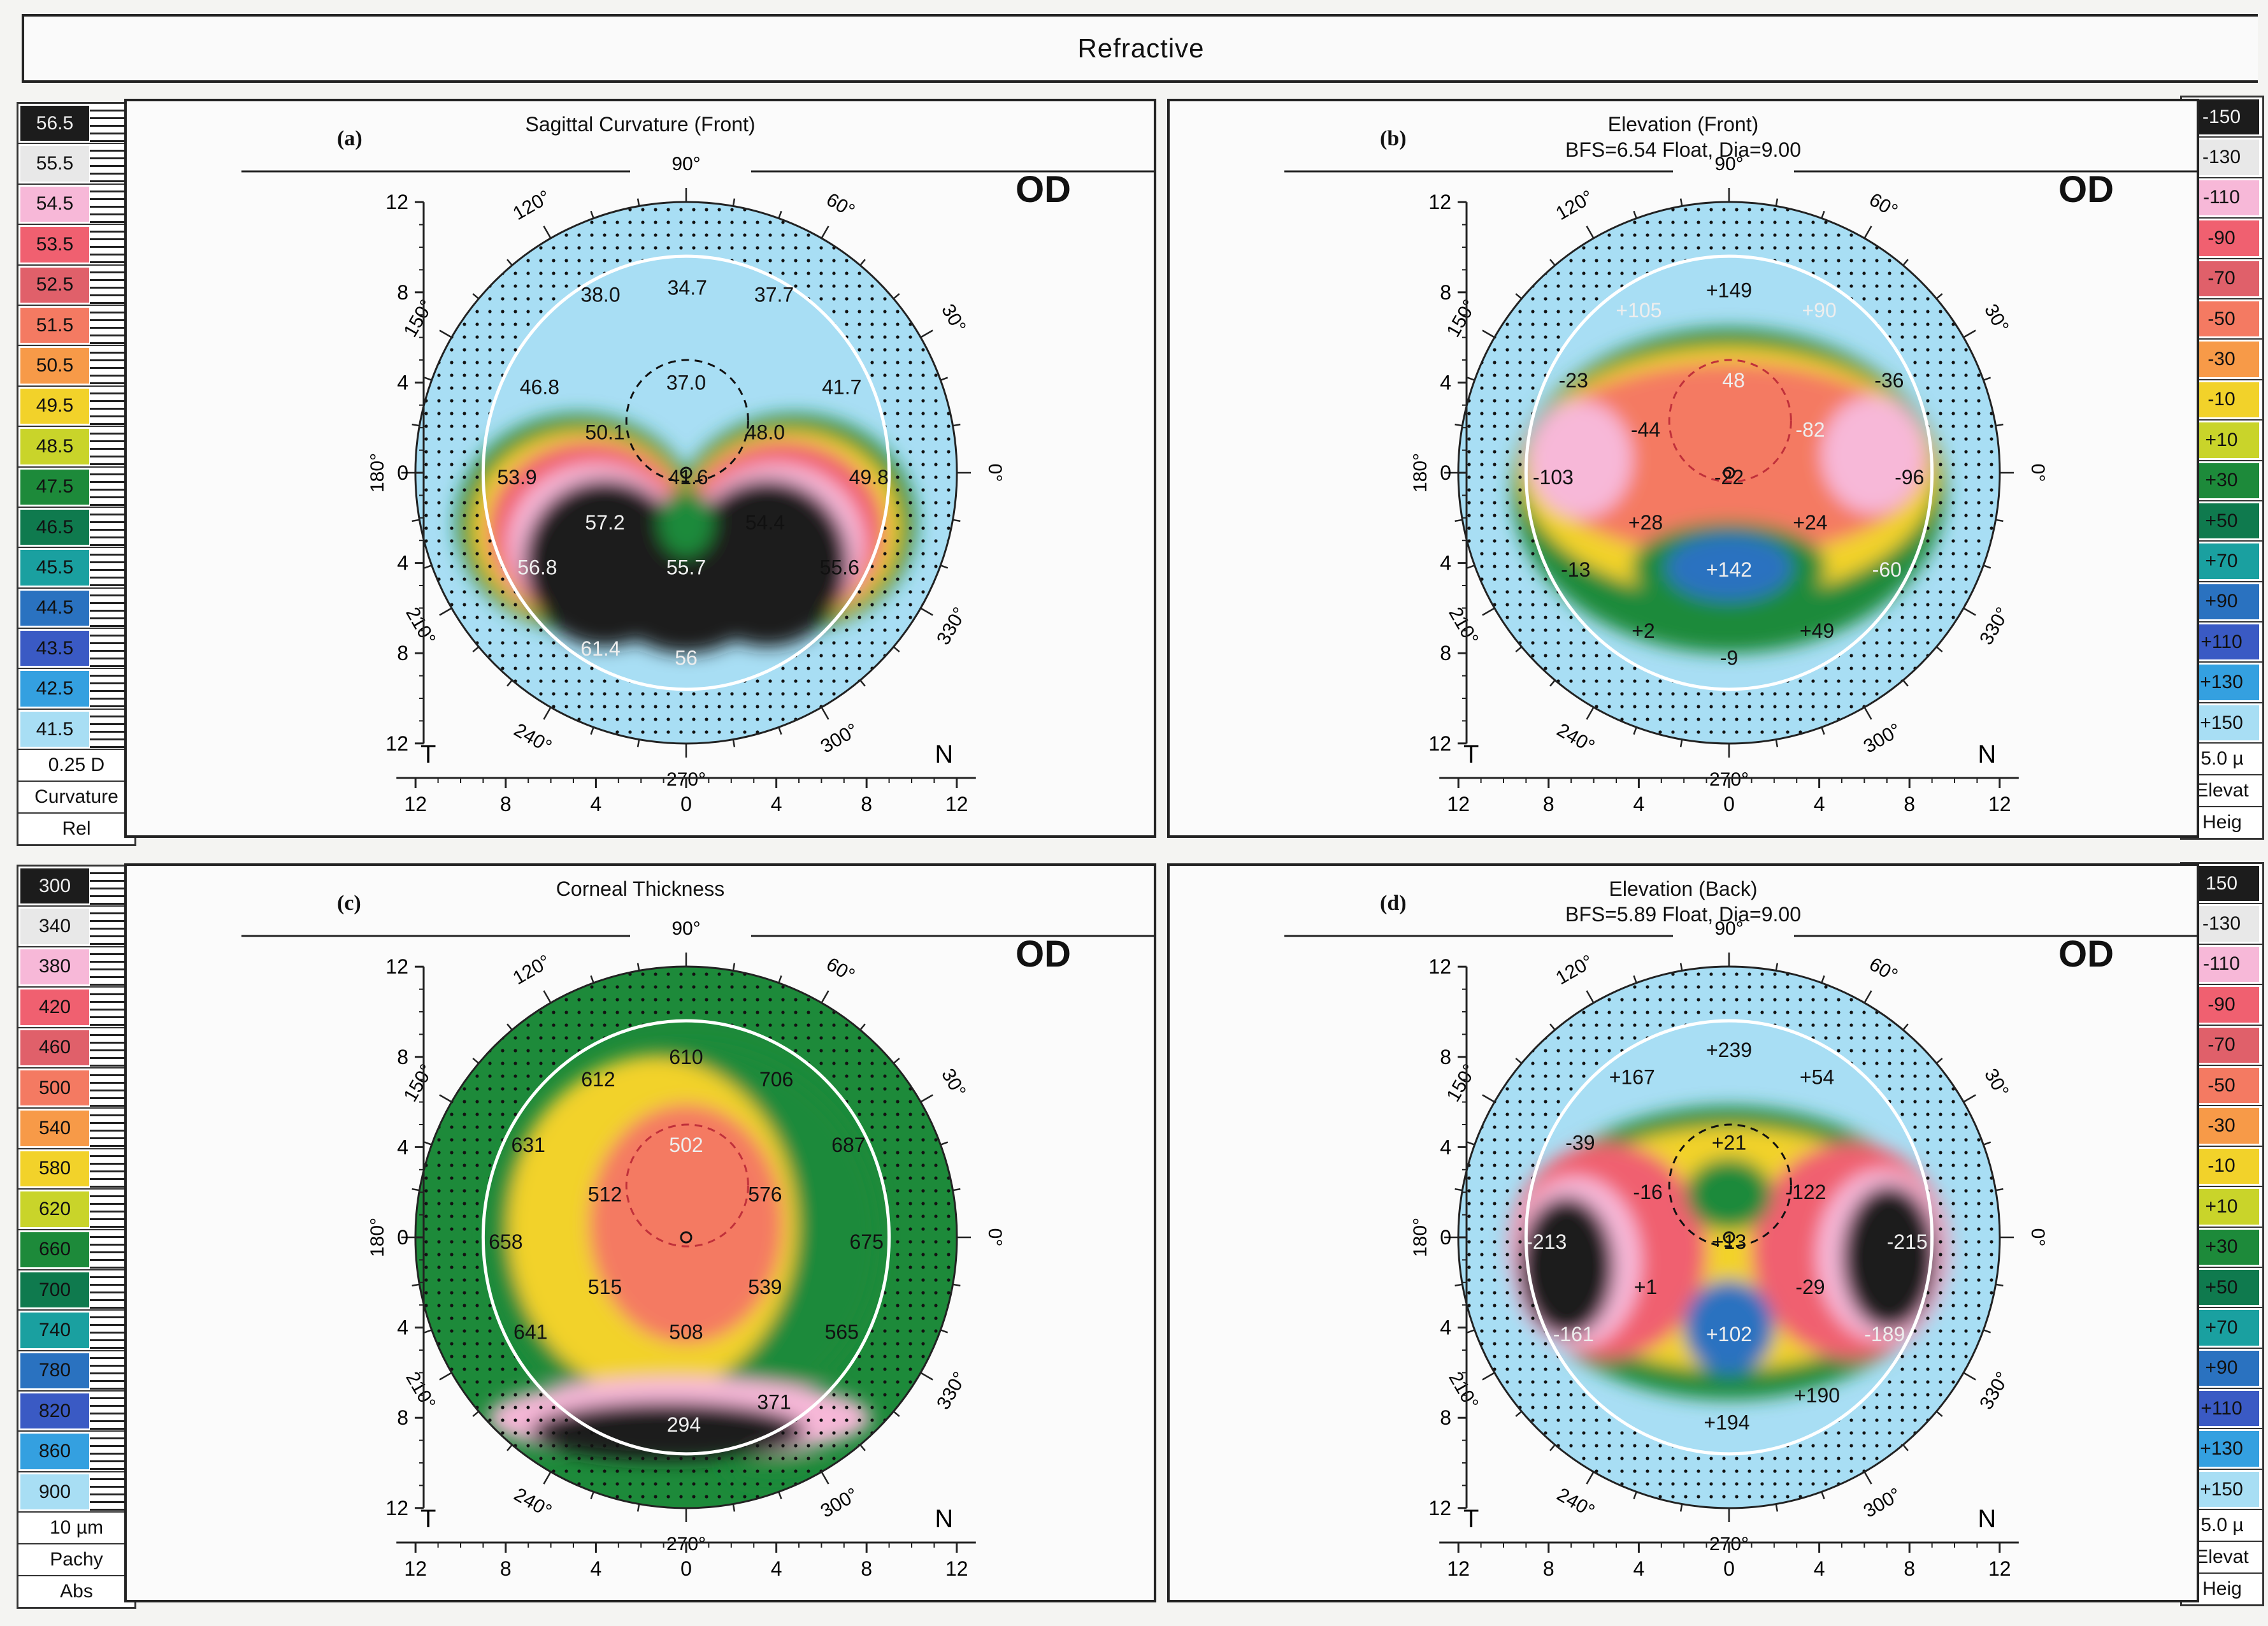 Image resolution: width=2268 pixels, height=1626 pixels. Describe the element at coordinates (76, 1492) in the screenshot. I see `scale-swatch: 900` at that location.